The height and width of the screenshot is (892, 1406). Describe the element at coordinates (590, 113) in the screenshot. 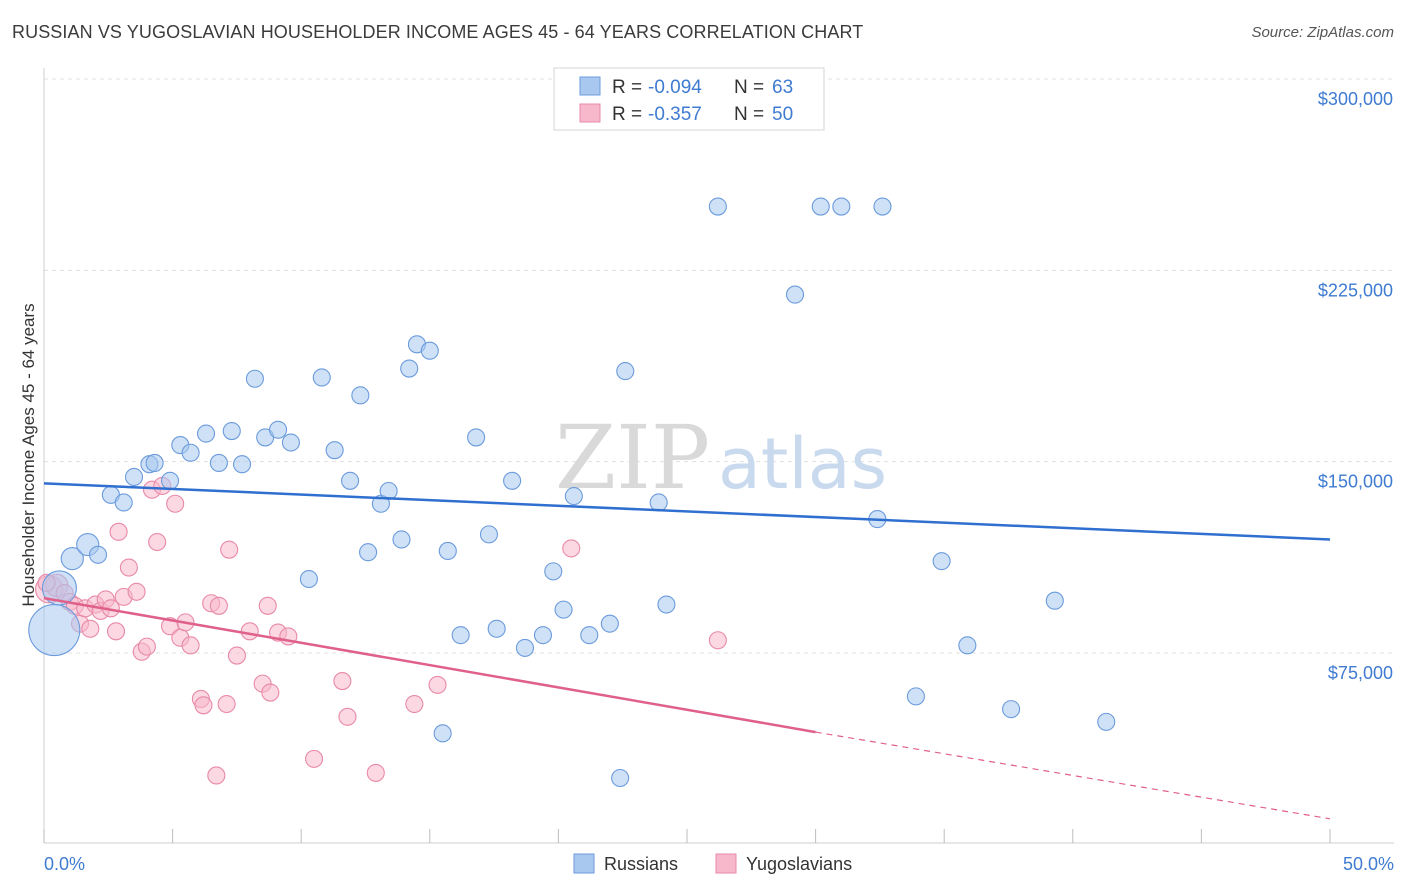

I see `legend-swatch-yugoslavians` at that location.